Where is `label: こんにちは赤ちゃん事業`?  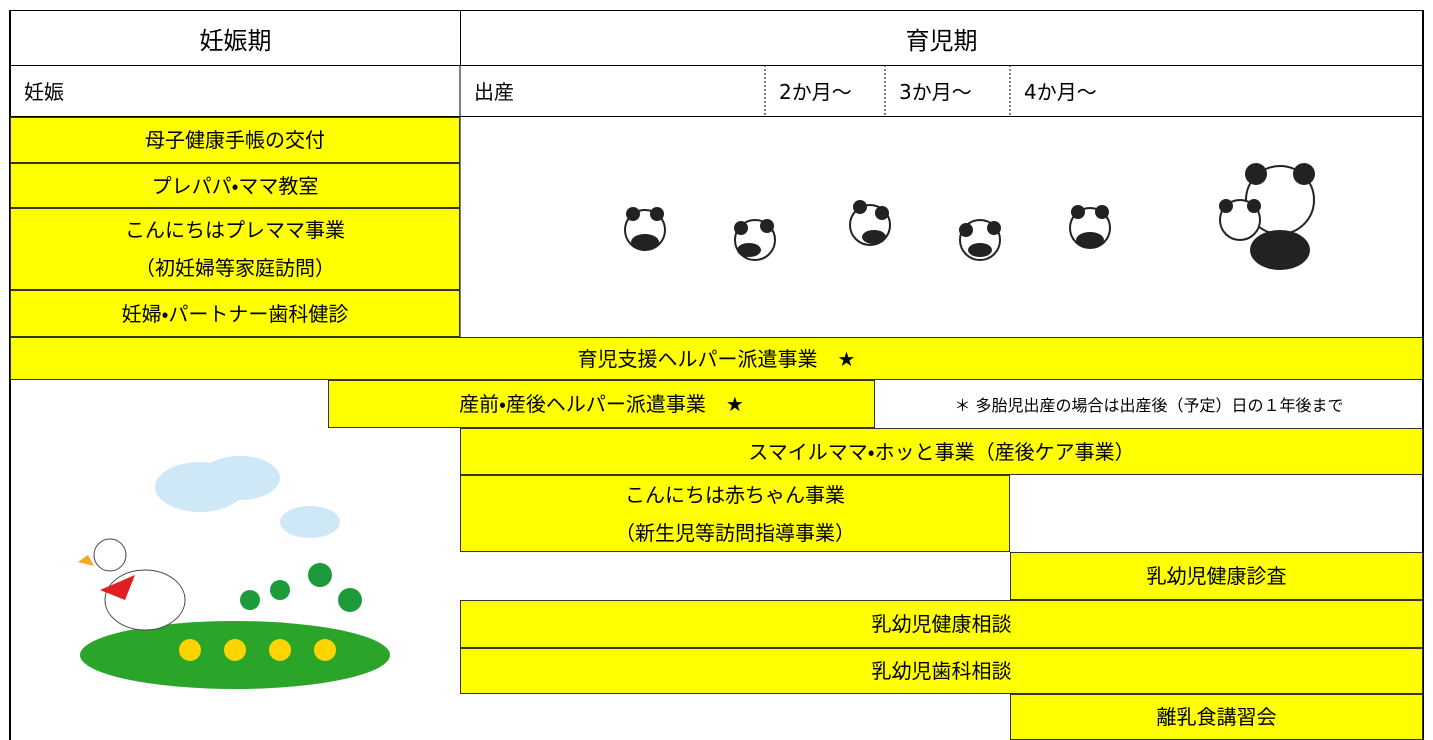
label: こんにちは赤ちゃん事業 is located at coordinates (735, 494).